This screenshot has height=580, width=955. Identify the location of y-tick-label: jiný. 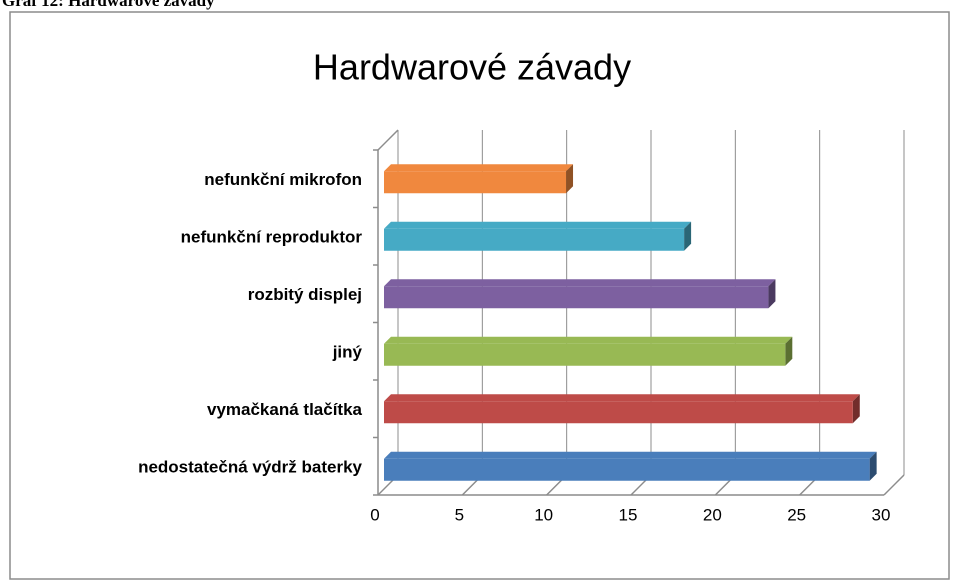
(347, 352).